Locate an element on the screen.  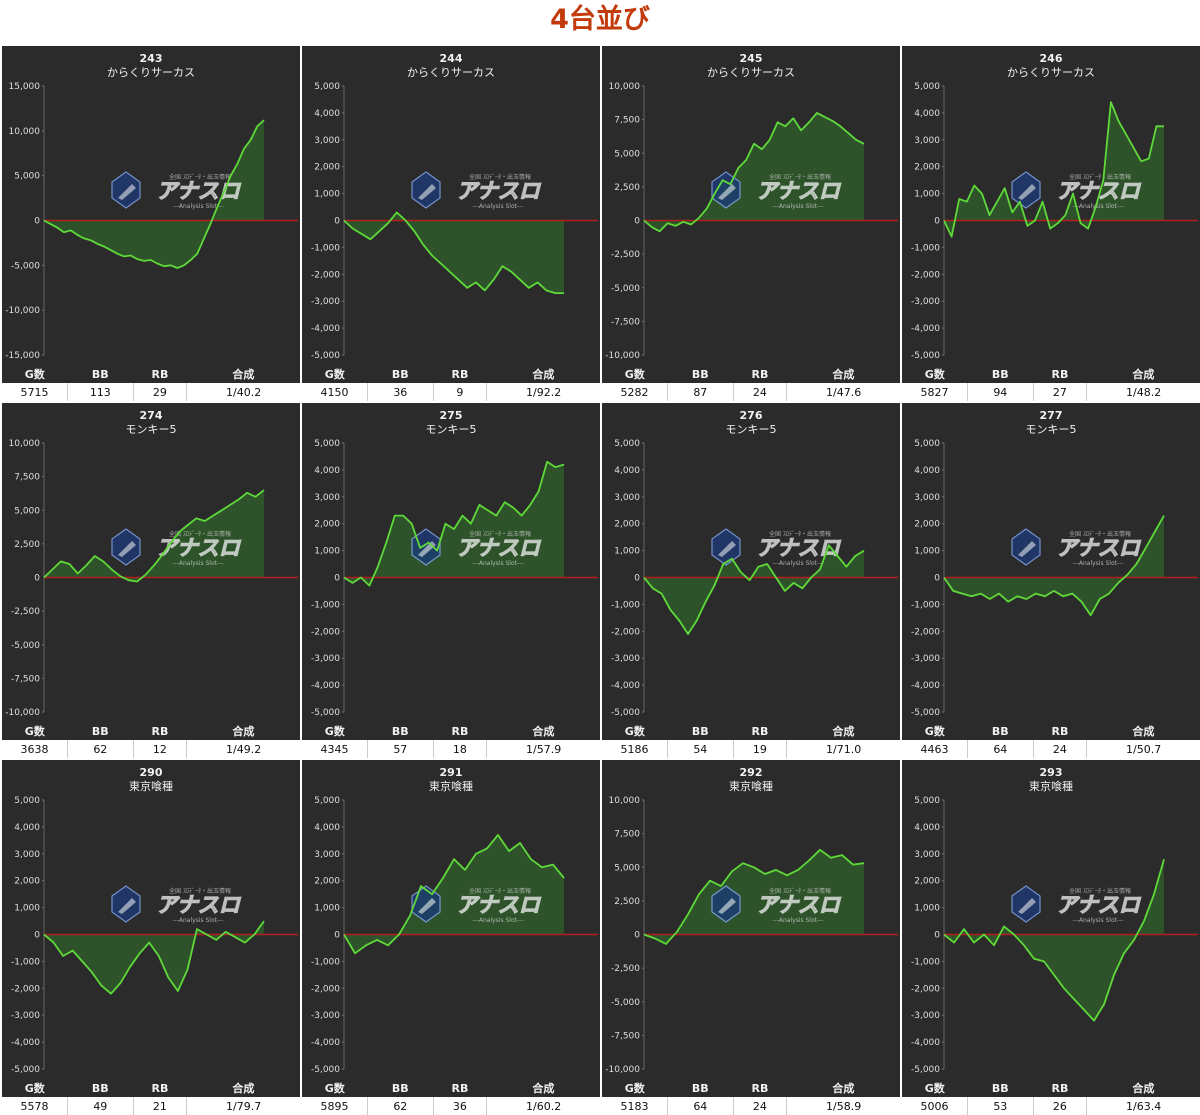
stats-rb: 21 is located at coordinates (160, 1106).